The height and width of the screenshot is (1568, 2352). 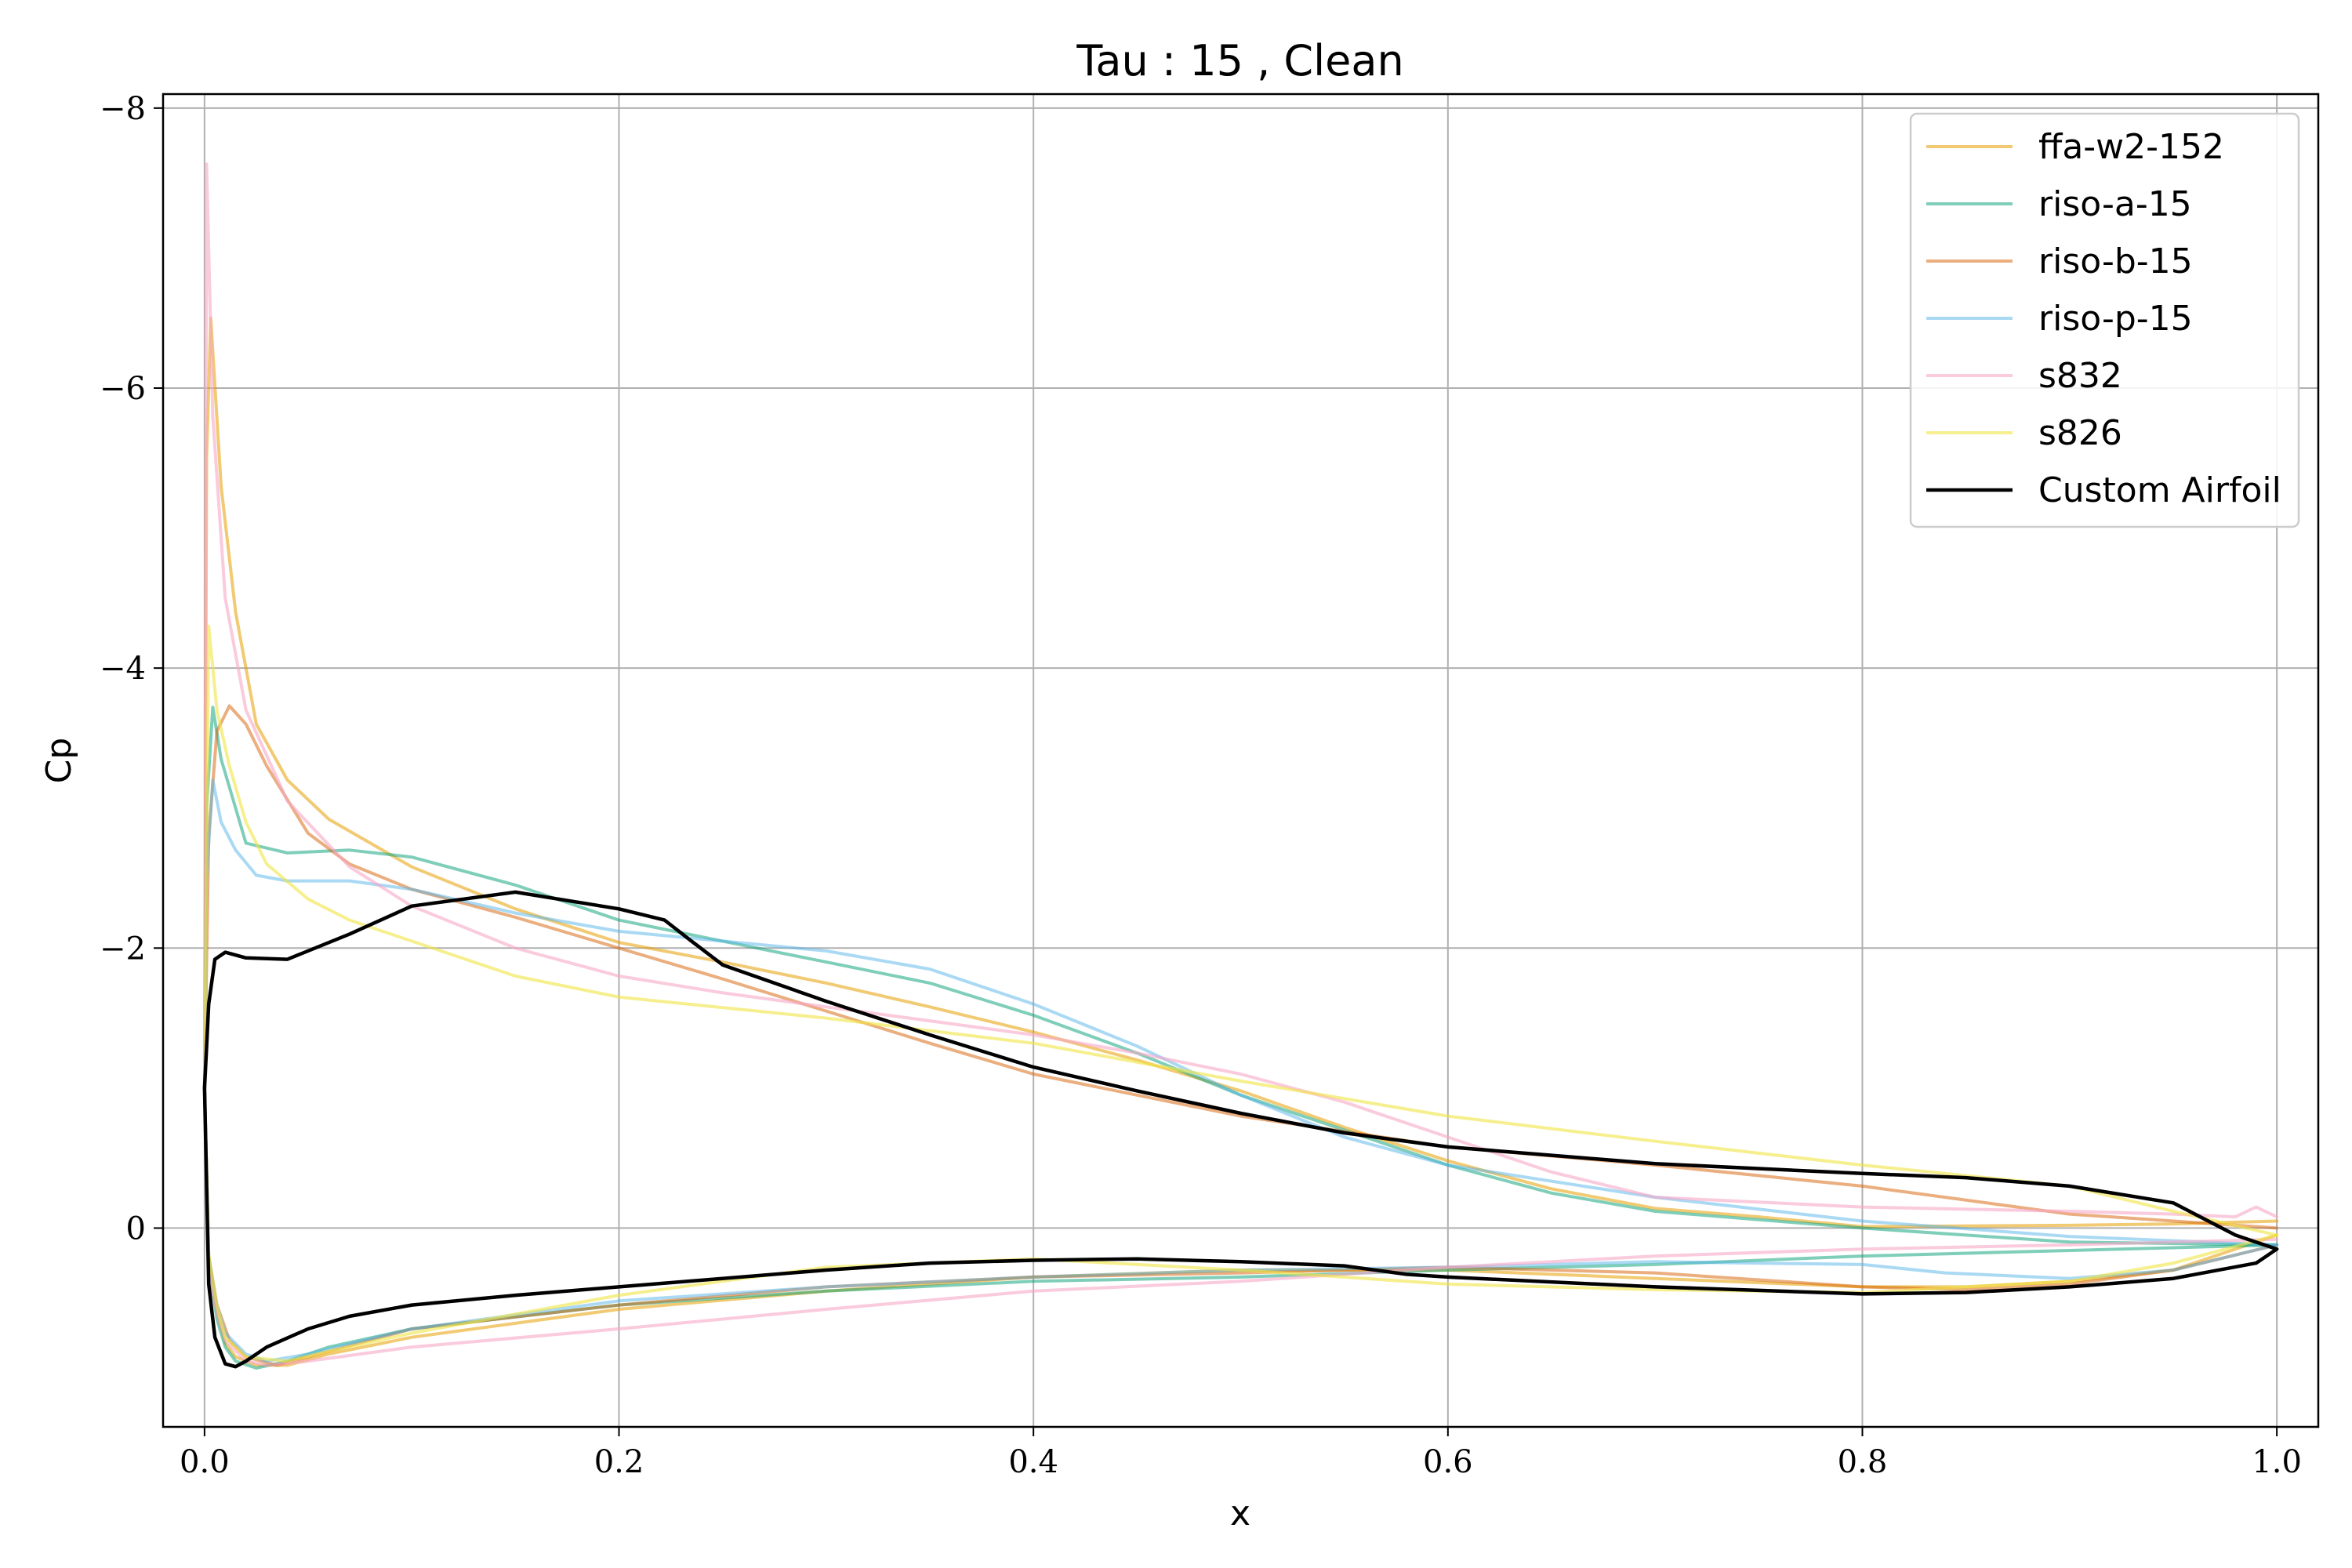 I want to click on x-tick-label: 0.4, so click(x=1033, y=1462).